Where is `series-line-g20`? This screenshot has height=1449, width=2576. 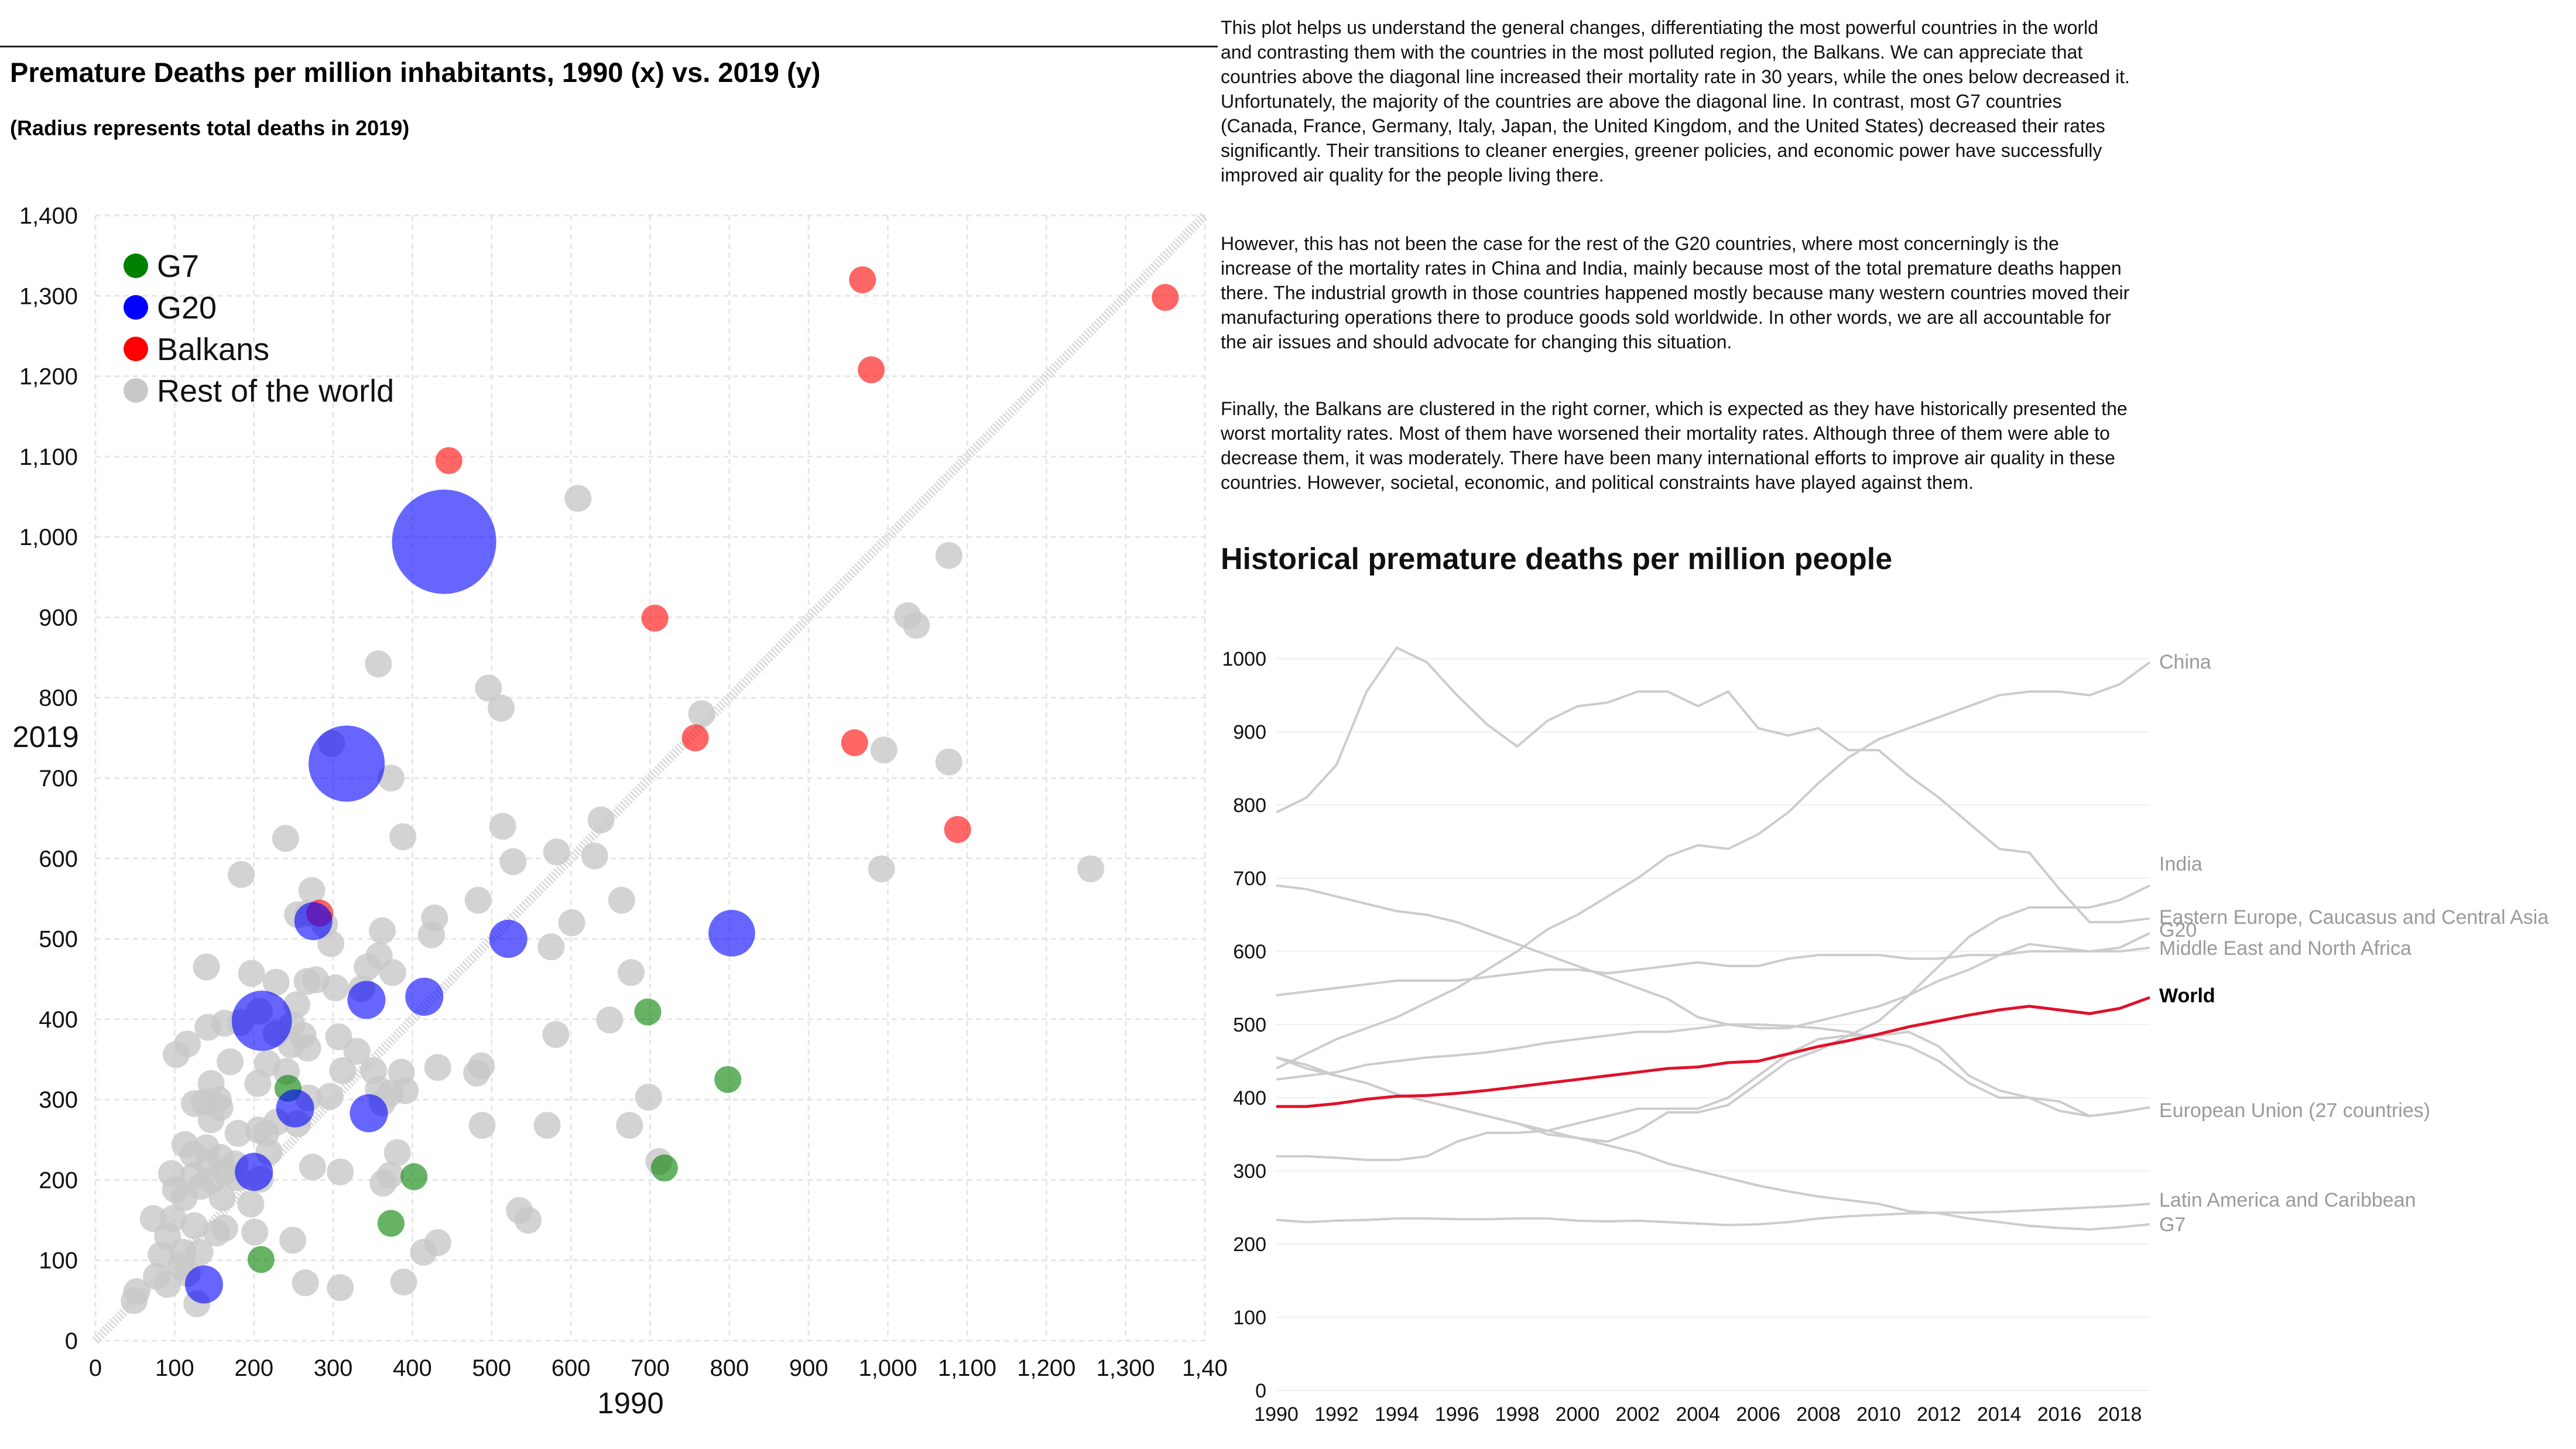
series-line-g20 is located at coordinates (1713, 957).